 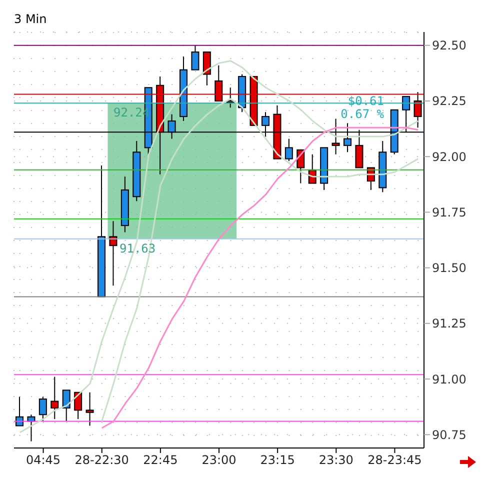 What do you see at coordinates (160, 460) in the screenshot?
I see `x-tick-label: 22:45` at bounding box center [160, 460].